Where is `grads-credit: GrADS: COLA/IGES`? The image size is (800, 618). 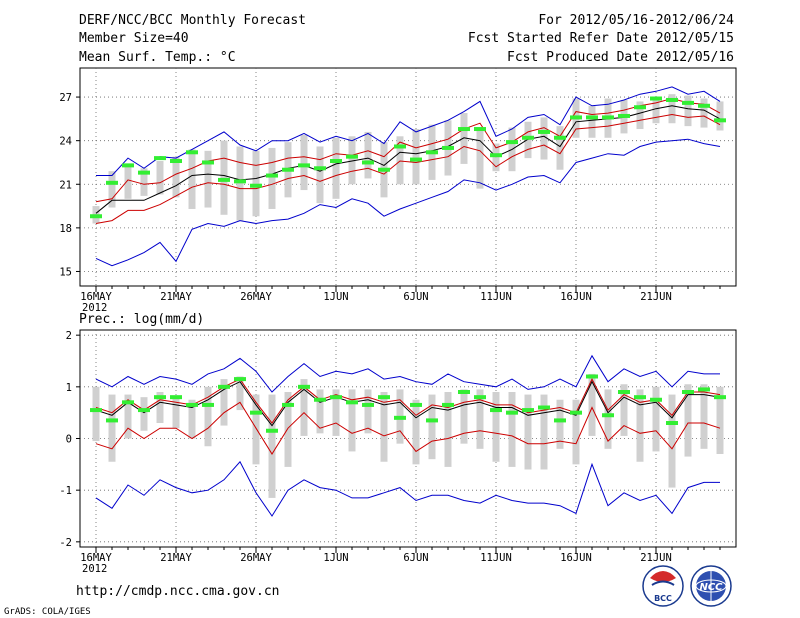 grads-credit: GrADS: COLA/IGES is located at coordinates (47, 612).